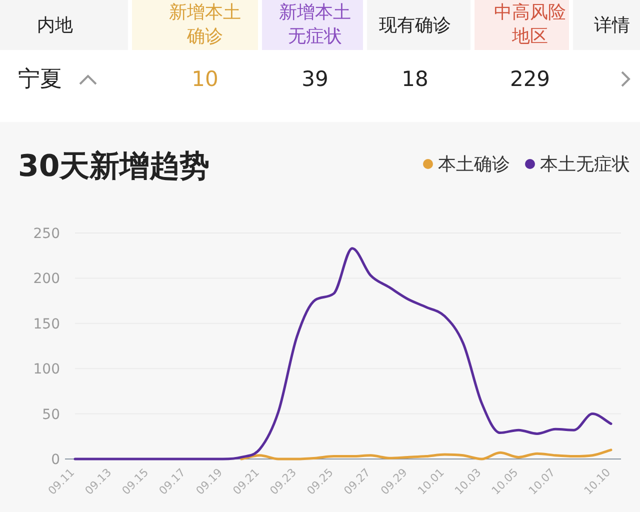 This screenshot has width=640, height=512. What do you see at coordinates (55, 25) in the screenshot?
I see `category-label: 内地` at bounding box center [55, 25].